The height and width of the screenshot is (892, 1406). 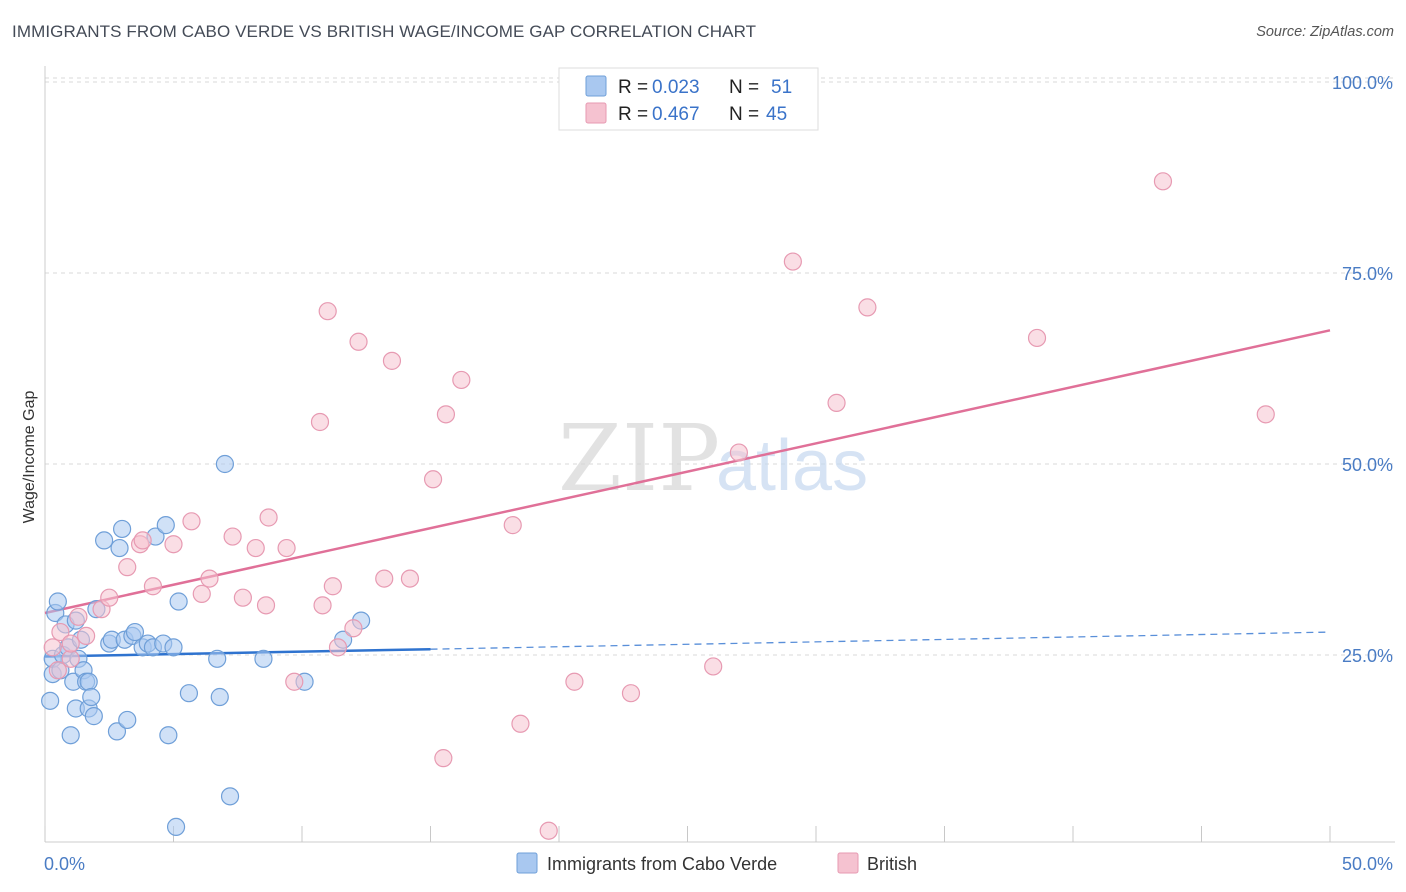 What do you see at coordinates (781, 87) in the screenshot?
I see `legend-n-value-1: 51` at bounding box center [781, 87].